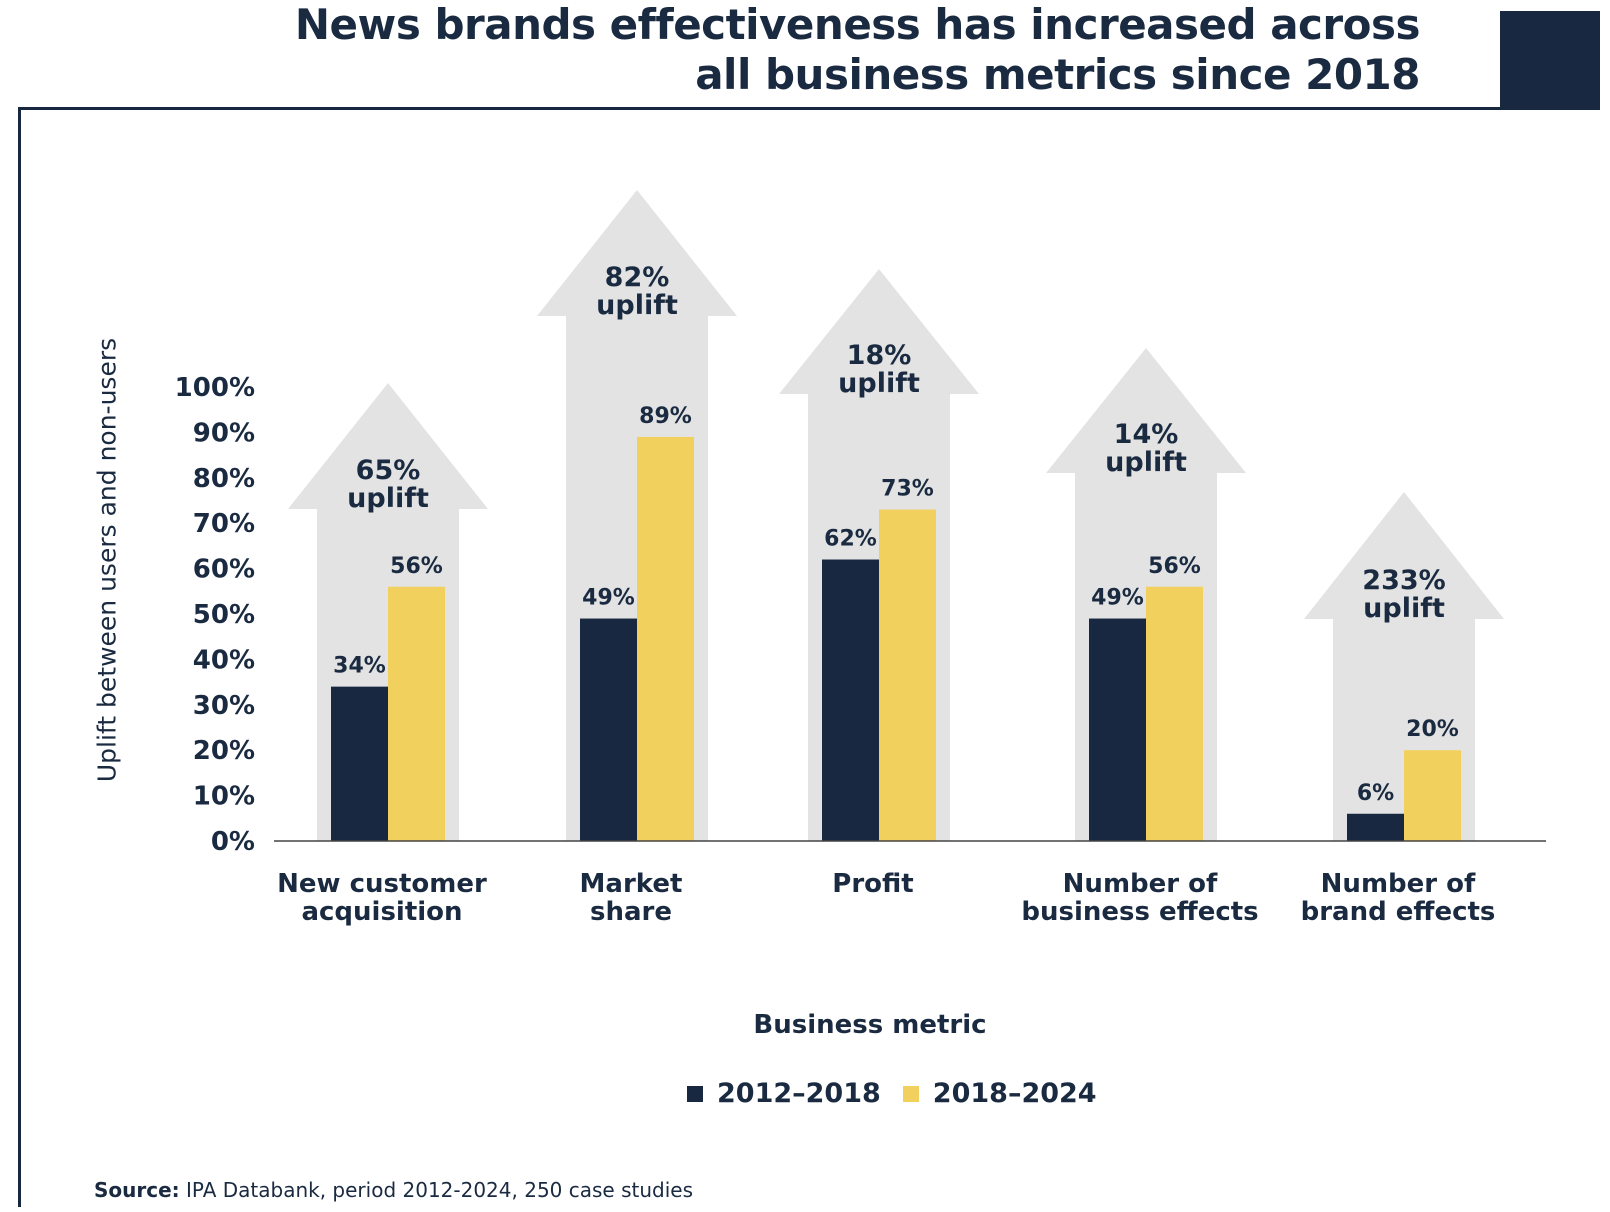  I want to click on legend-swatch-navy, so click(695, 1093).